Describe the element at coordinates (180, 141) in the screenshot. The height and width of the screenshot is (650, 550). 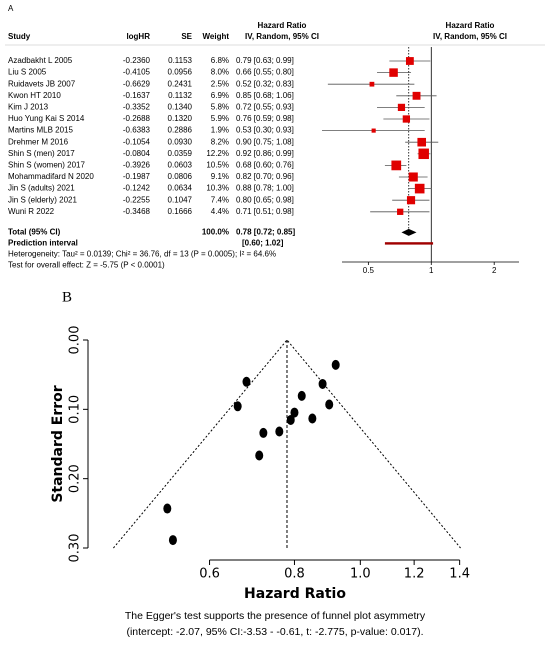
I see `se: 0.0930` at that location.